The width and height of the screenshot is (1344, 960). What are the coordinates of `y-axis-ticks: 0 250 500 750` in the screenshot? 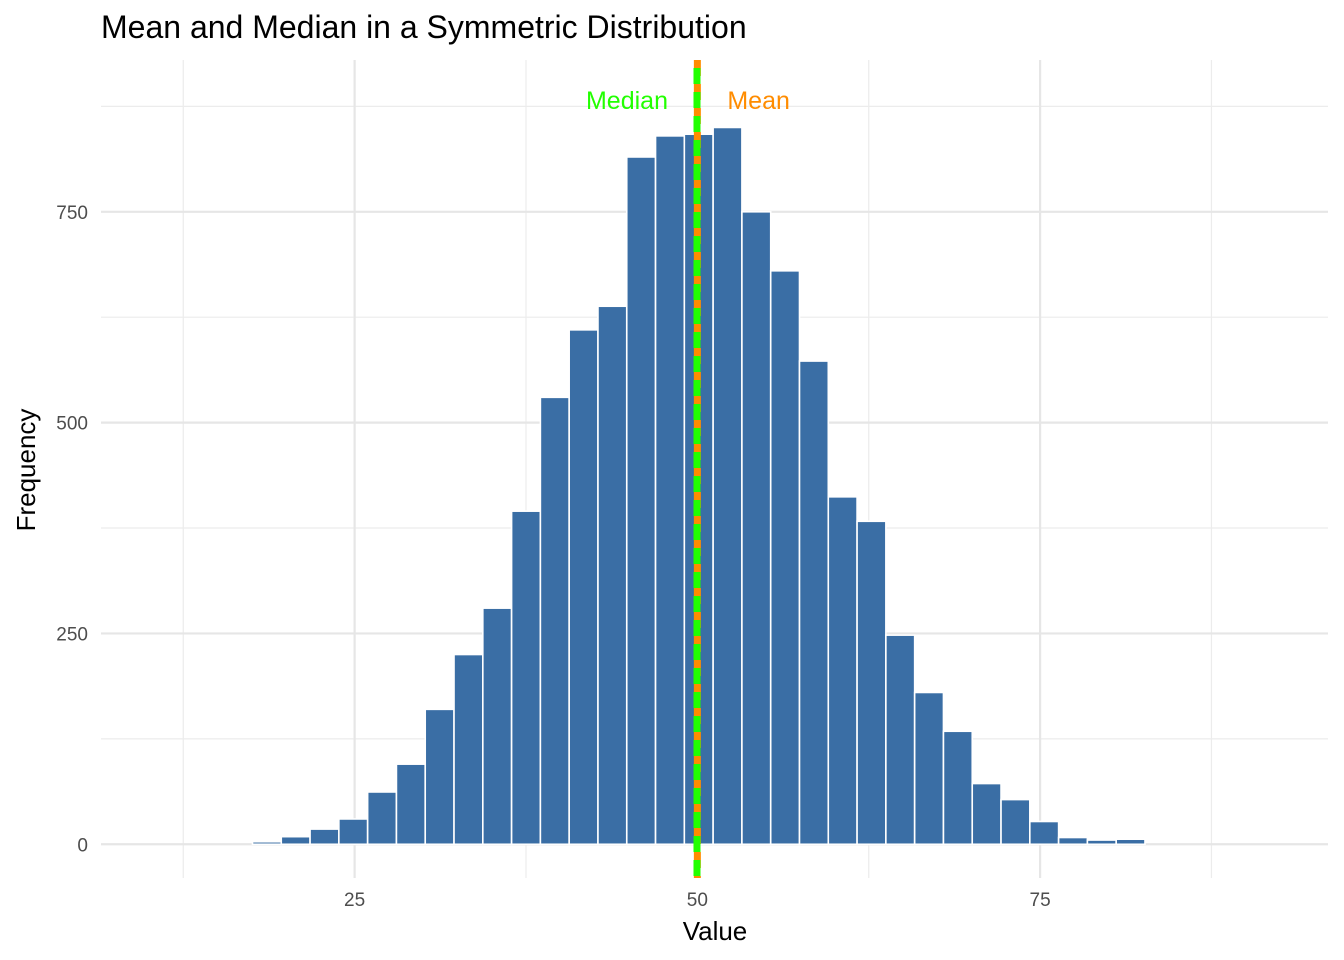 It's located at (72, 529).